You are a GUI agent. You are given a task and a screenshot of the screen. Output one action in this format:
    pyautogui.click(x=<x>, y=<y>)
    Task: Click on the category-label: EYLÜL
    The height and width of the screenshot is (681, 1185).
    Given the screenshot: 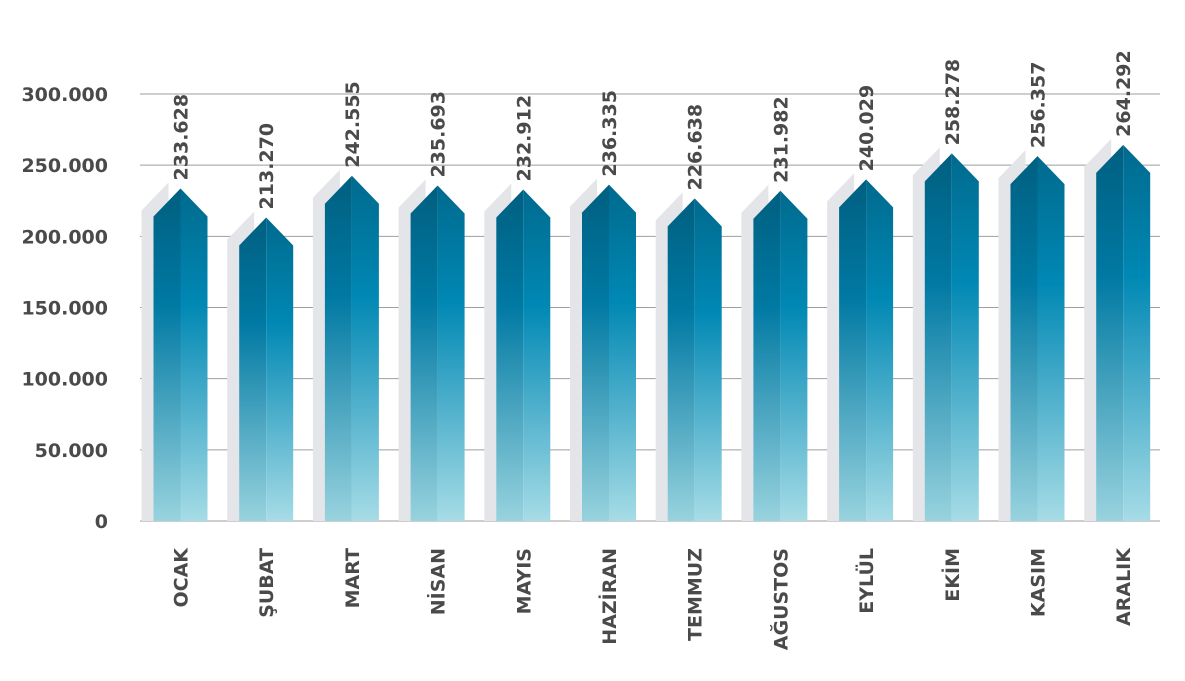 What is the action you would take?
    pyautogui.click(x=866, y=581)
    